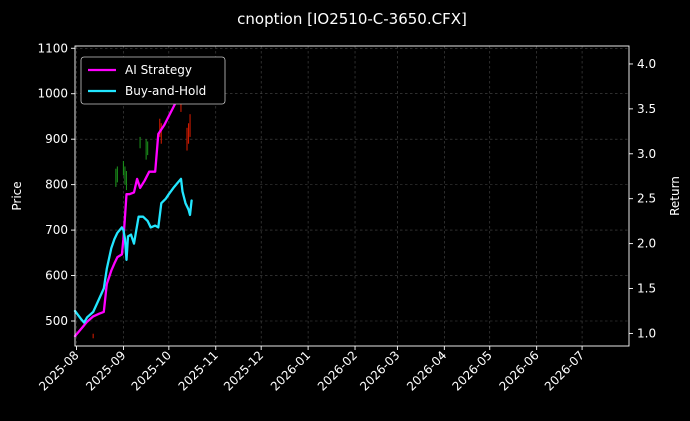  Describe the element at coordinates (426, 370) in the screenshot. I see `x-tick-label: 2026-04` at that location.